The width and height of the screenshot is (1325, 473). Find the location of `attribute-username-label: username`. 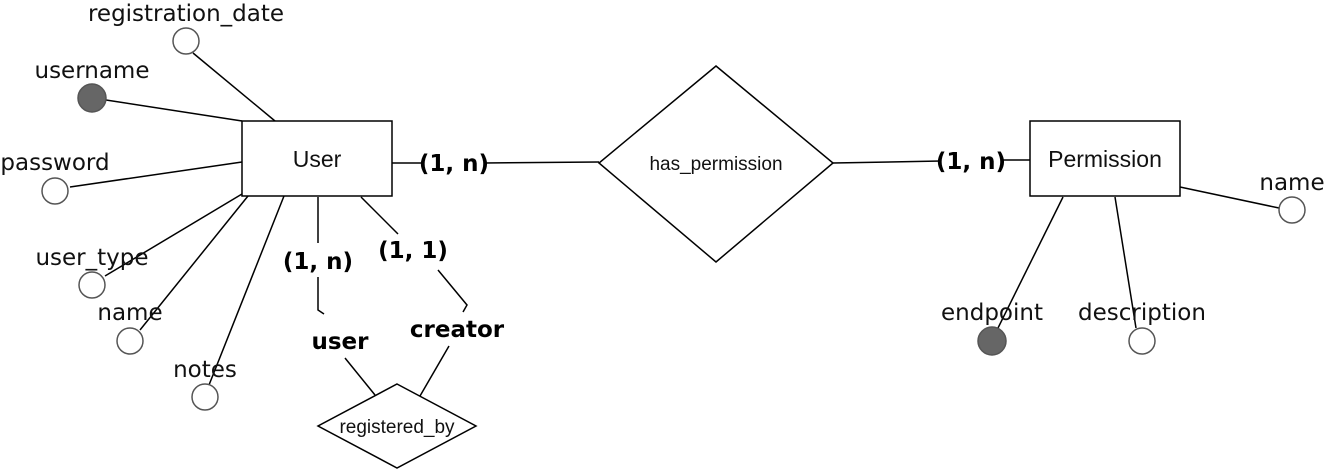

attribute-username-label: username is located at coordinates (92, 71).